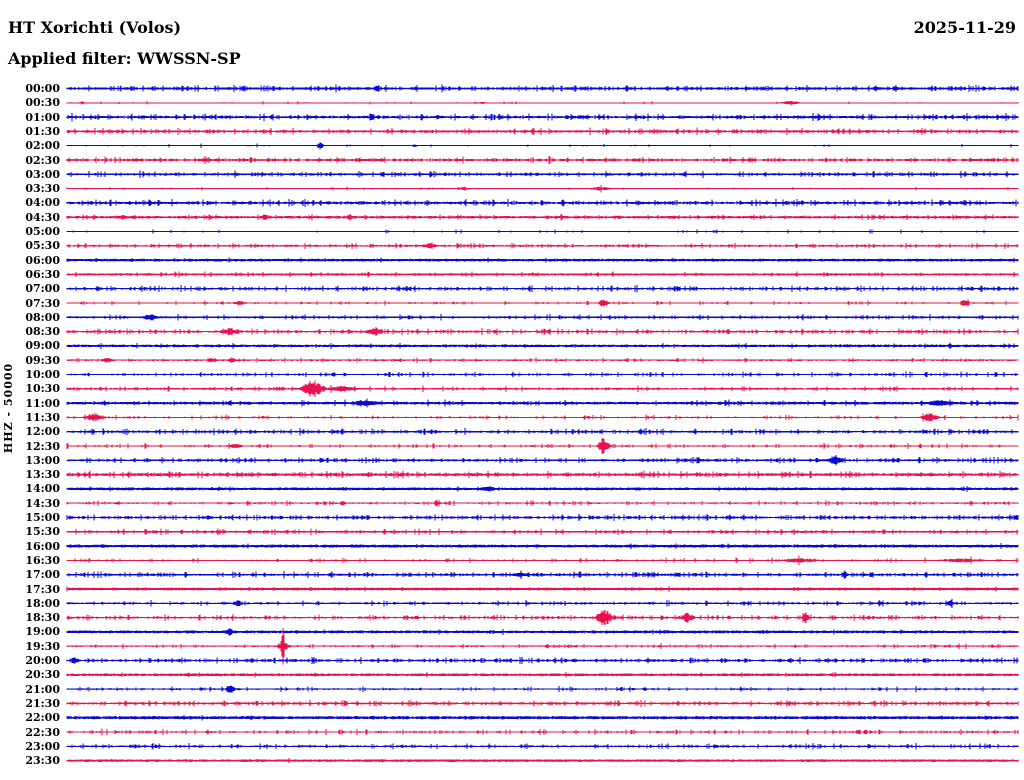 This screenshot has height=780, width=1024. I want to click on time-label-09:30: 09:30, so click(42, 360).